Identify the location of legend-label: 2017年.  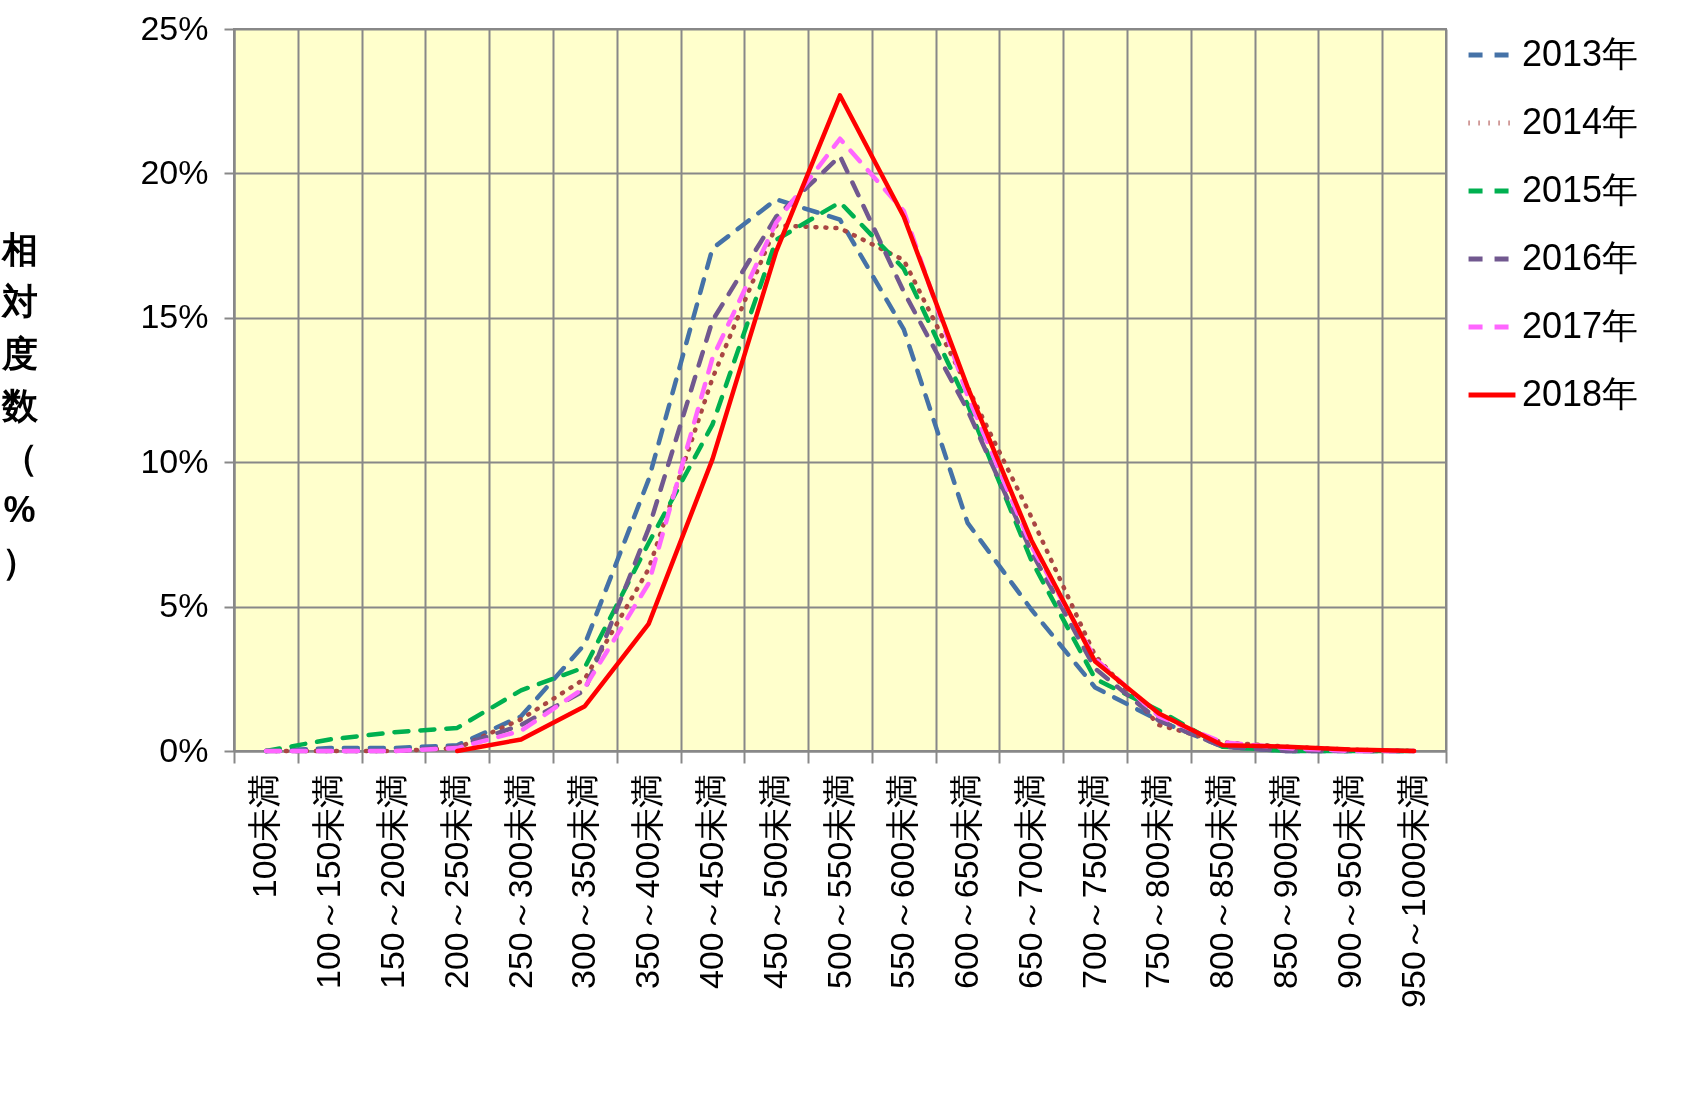
(1580, 325).